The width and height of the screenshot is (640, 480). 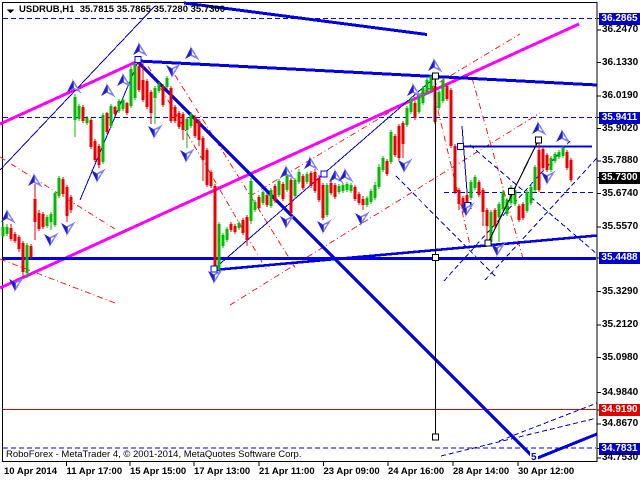 What do you see at coordinates (534, 457) in the screenshot?
I see `svg-text: 5` at bounding box center [534, 457].